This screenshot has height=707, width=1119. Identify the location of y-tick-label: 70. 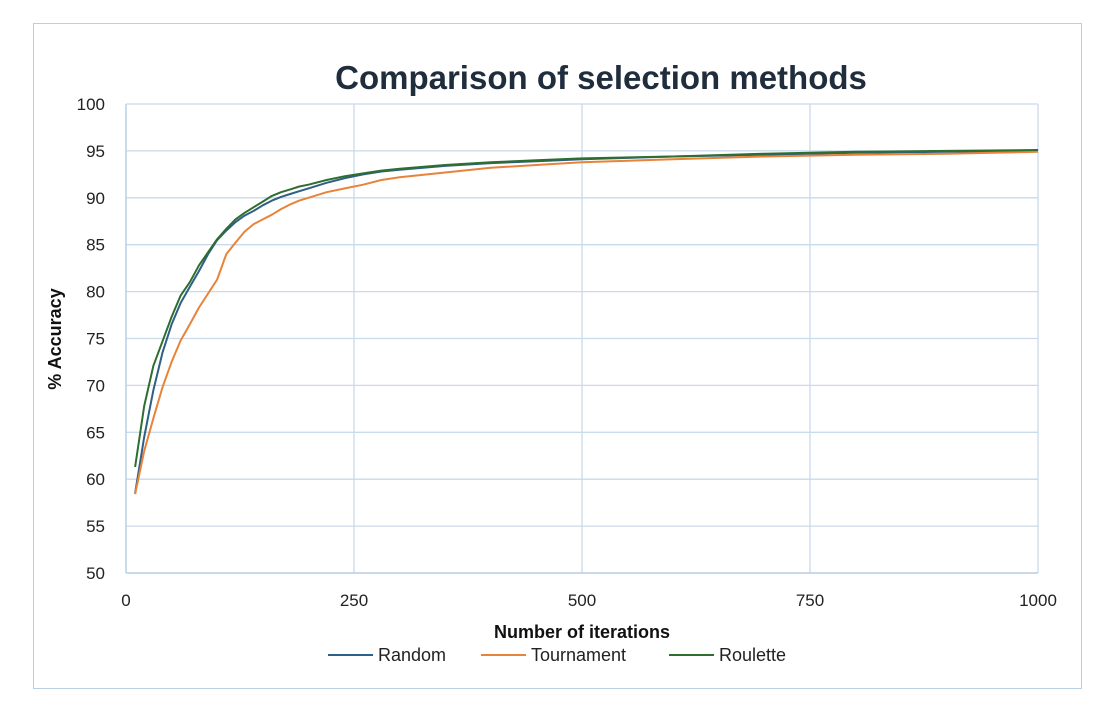
(95, 385).